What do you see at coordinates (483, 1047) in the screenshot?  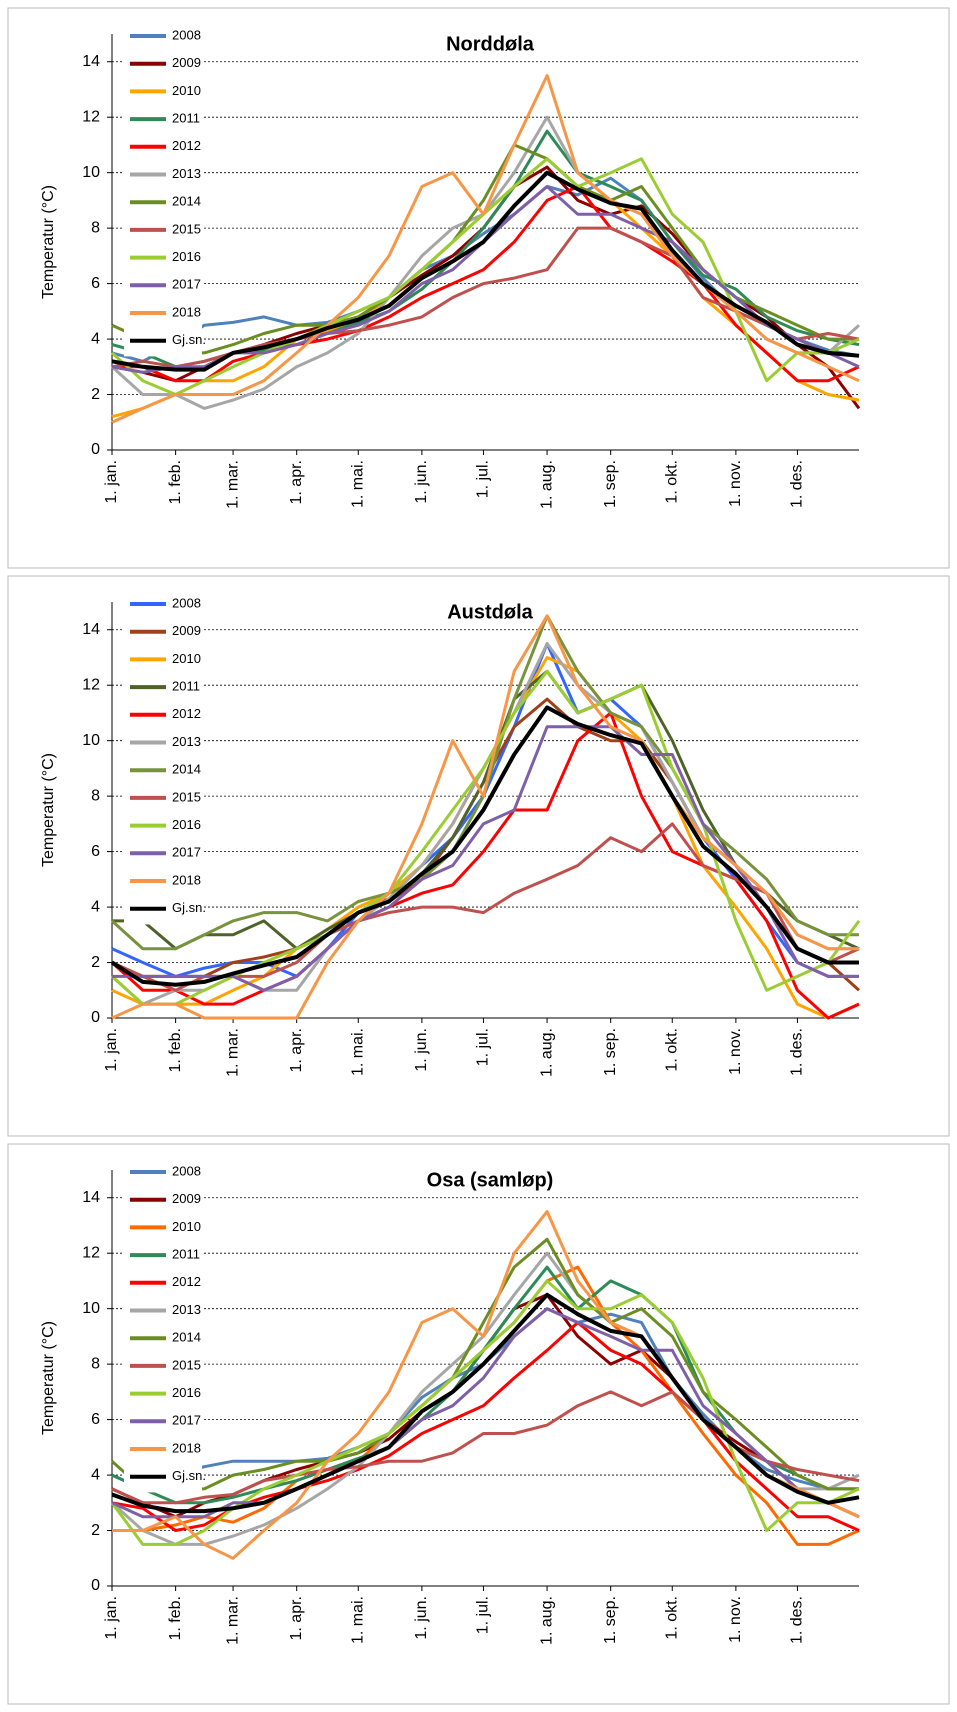 I see `x-tick-label: 1. jul.` at bounding box center [483, 1047].